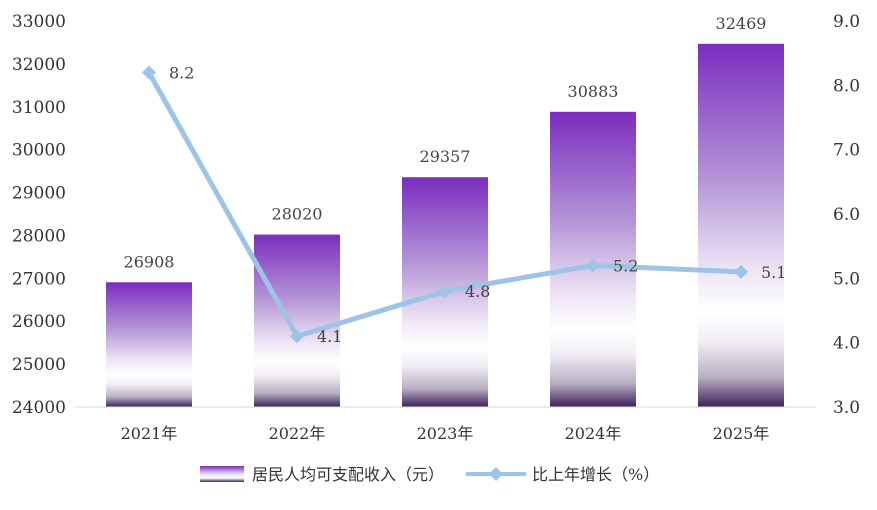 The width and height of the screenshot is (877, 510). Describe the element at coordinates (846, 86) in the screenshot. I see `right-axis-tick-label: 8.0` at that location.